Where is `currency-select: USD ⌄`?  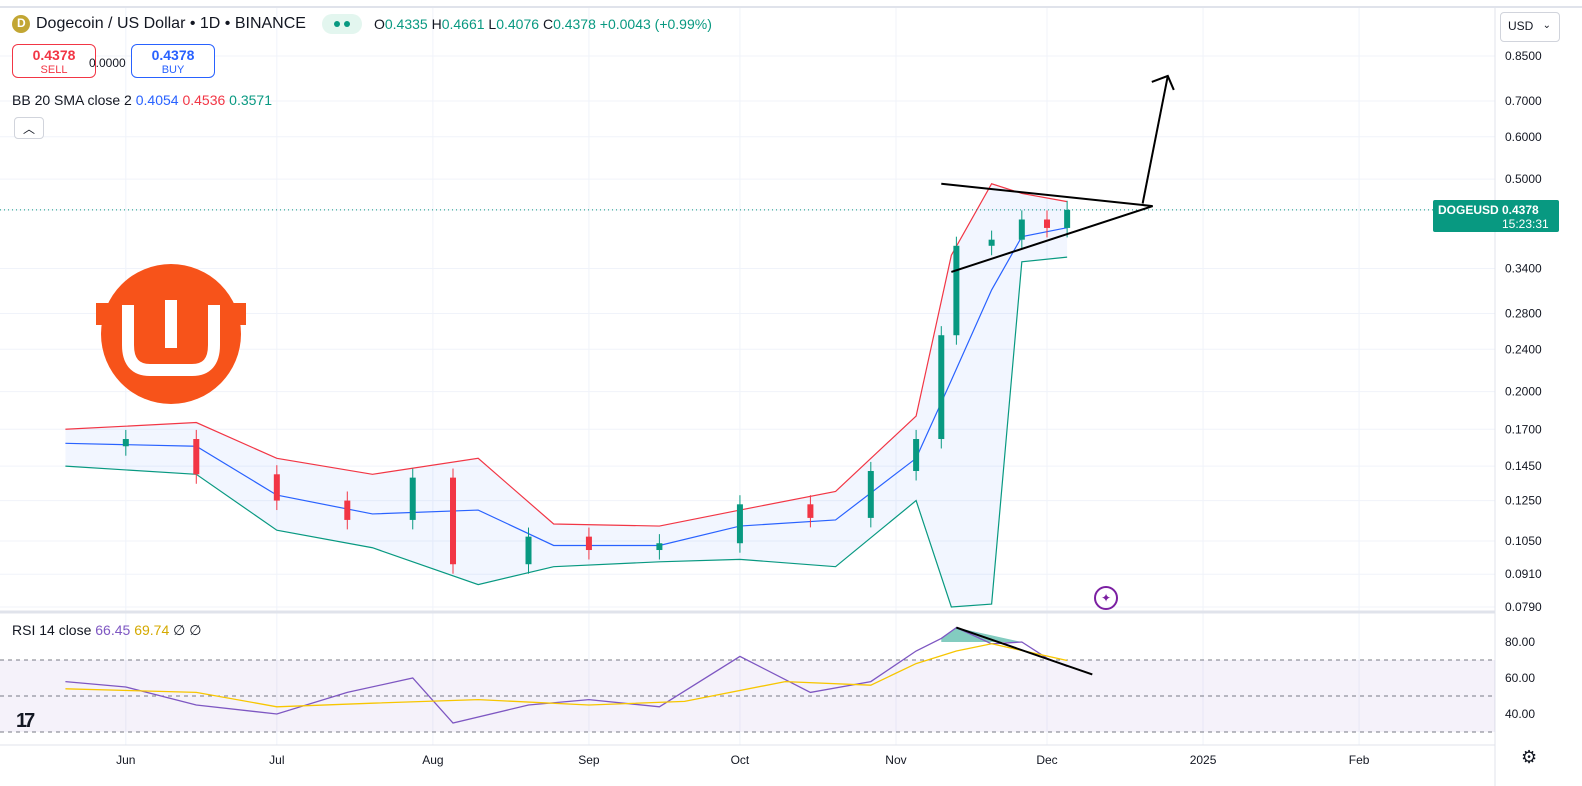 currency-select: USD ⌄ is located at coordinates (1530, 27).